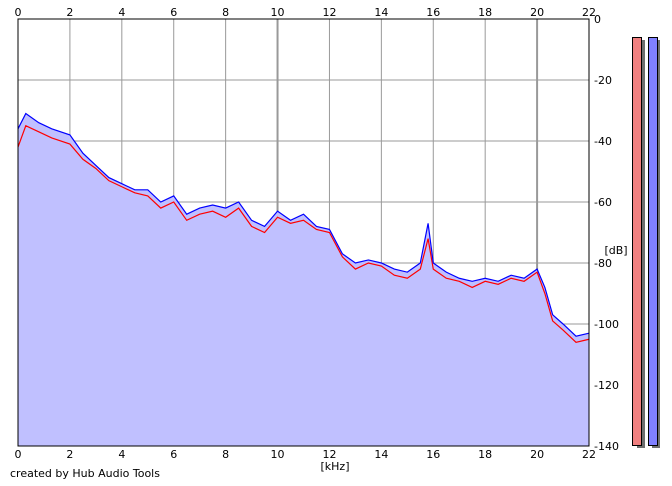 This screenshot has width=672, height=486. Describe the element at coordinates (18, 12) in the screenshot. I see `x-tick-top: 0` at that location.